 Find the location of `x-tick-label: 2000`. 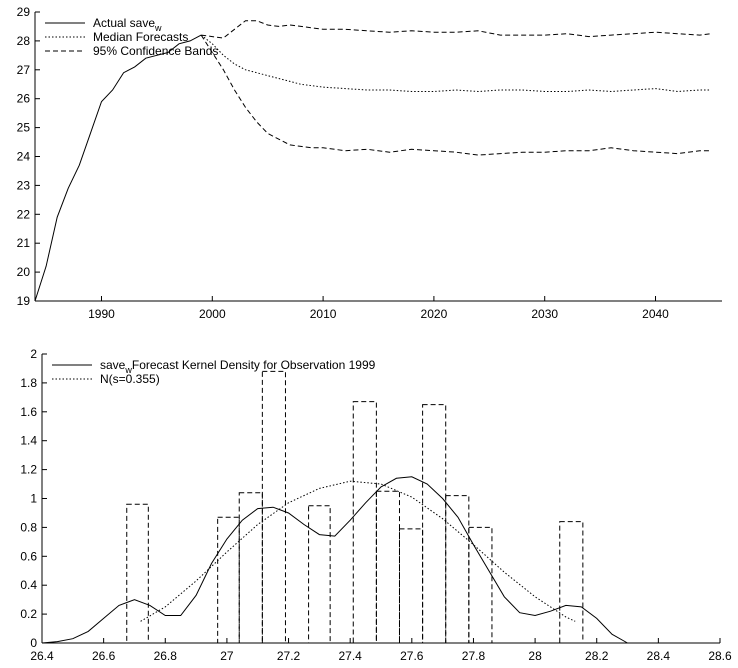

x-tick-label: 2000 is located at coordinates (212, 314).